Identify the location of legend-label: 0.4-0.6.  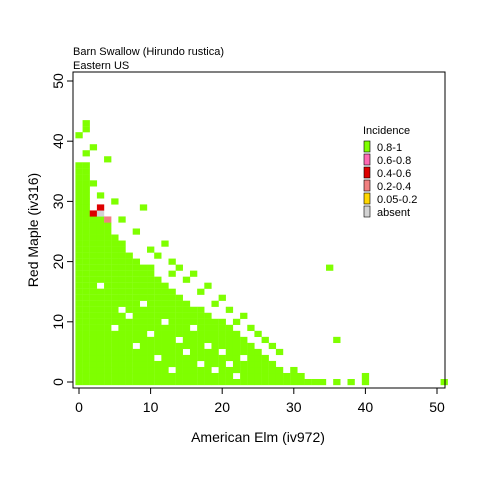
(394, 174).